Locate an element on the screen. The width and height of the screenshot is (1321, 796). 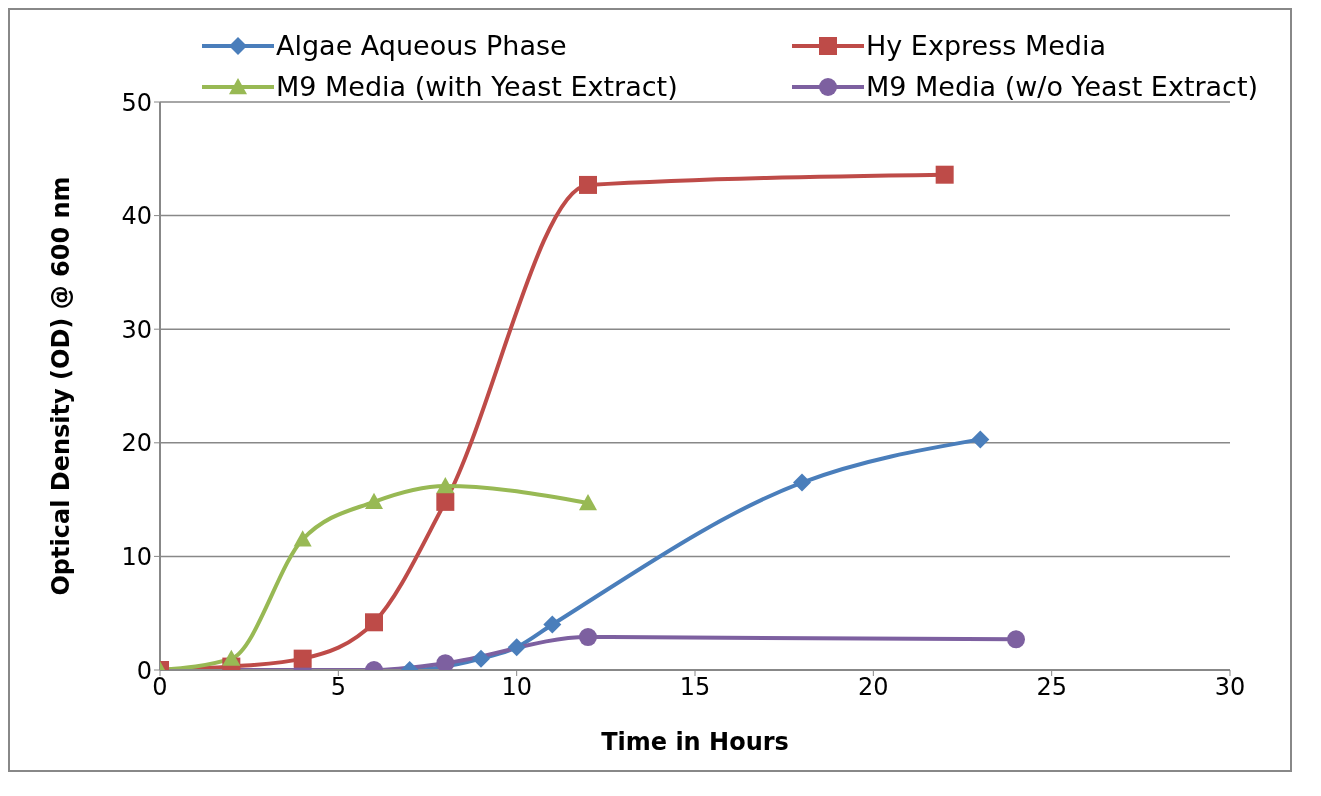
legend-label: M9 Media (w/o Yeast Extract) is located at coordinates (1062, 86).